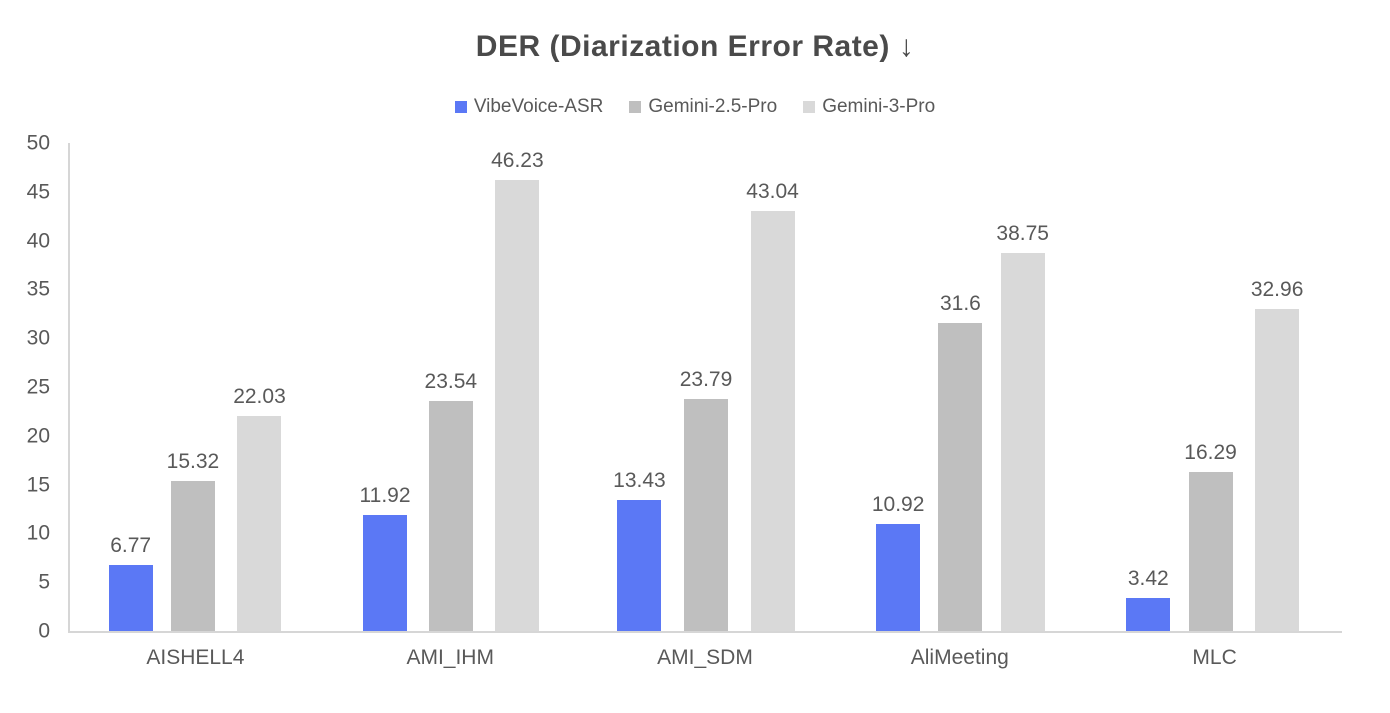 The image size is (1390, 713). Describe the element at coordinates (538, 106) in the screenshot. I see `legend-label: VibeVoice-ASR` at that location.